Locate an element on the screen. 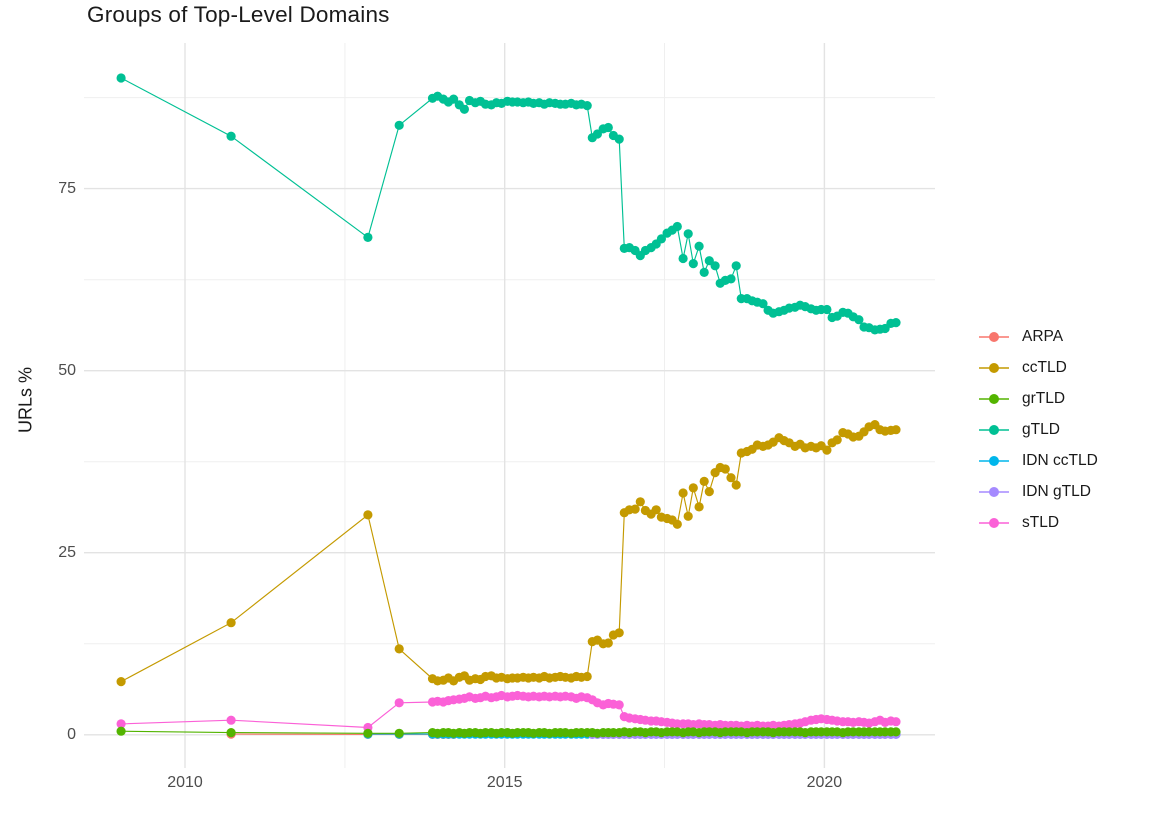 This screenshot has height=827, width=1164. legend-item-IDN ccTLD: IDN ccTLD is located at coordinates (1038, 460).